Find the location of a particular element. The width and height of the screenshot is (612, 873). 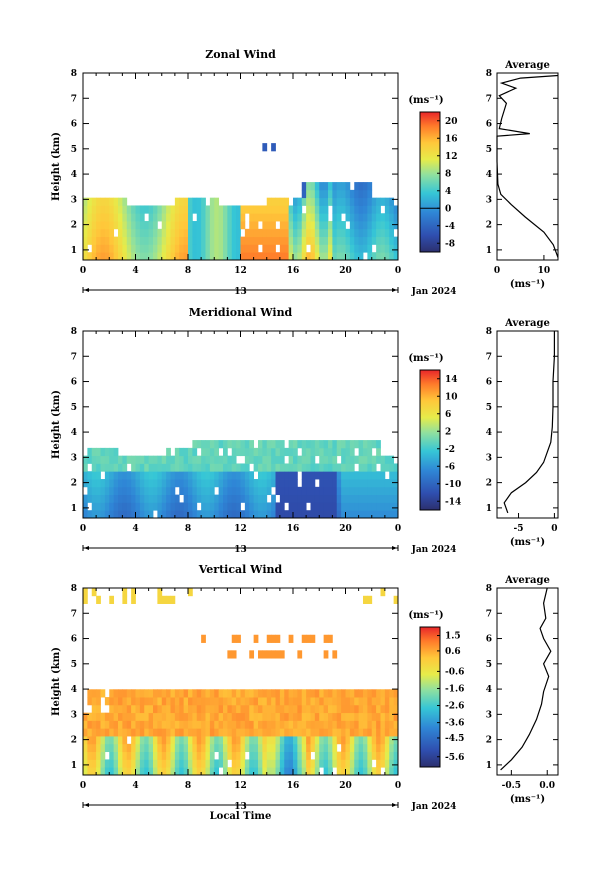

x-tick-label: 16 is located at coordinates (293, 786).